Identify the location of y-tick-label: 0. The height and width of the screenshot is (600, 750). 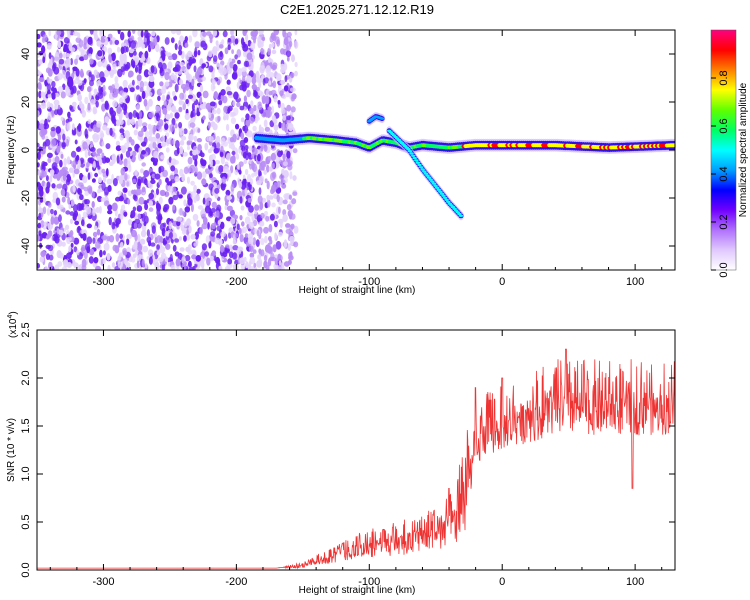
(26, 150).